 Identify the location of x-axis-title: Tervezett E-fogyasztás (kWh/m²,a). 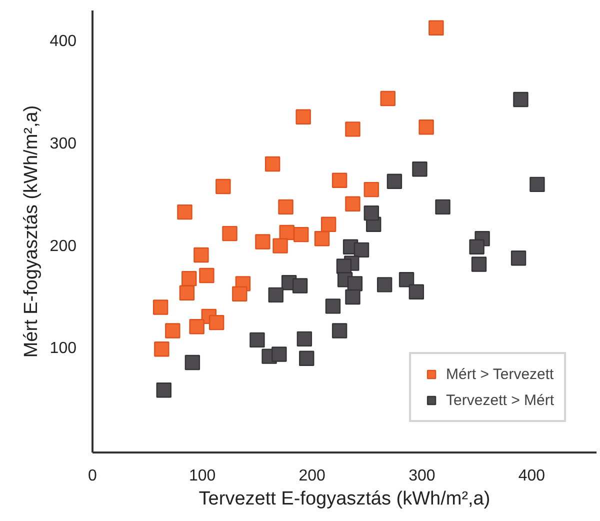
(344, 499).